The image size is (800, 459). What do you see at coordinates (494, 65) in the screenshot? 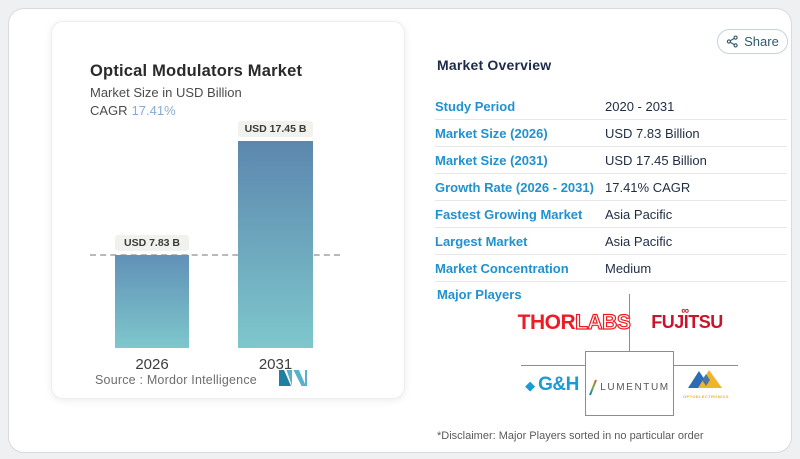
I see `overview-heading: Market Overview` at bounding box center [494, 65].